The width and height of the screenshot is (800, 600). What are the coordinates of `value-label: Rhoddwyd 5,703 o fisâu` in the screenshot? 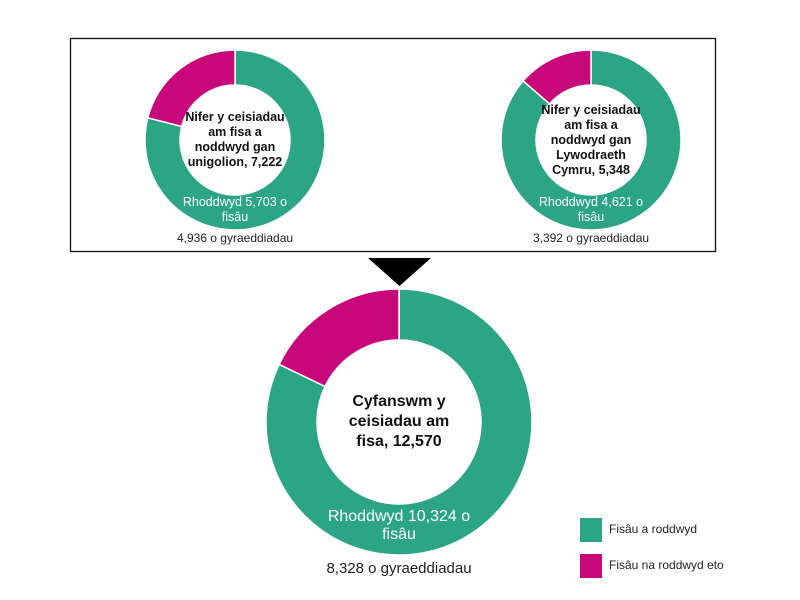 It's located at (235, 209).